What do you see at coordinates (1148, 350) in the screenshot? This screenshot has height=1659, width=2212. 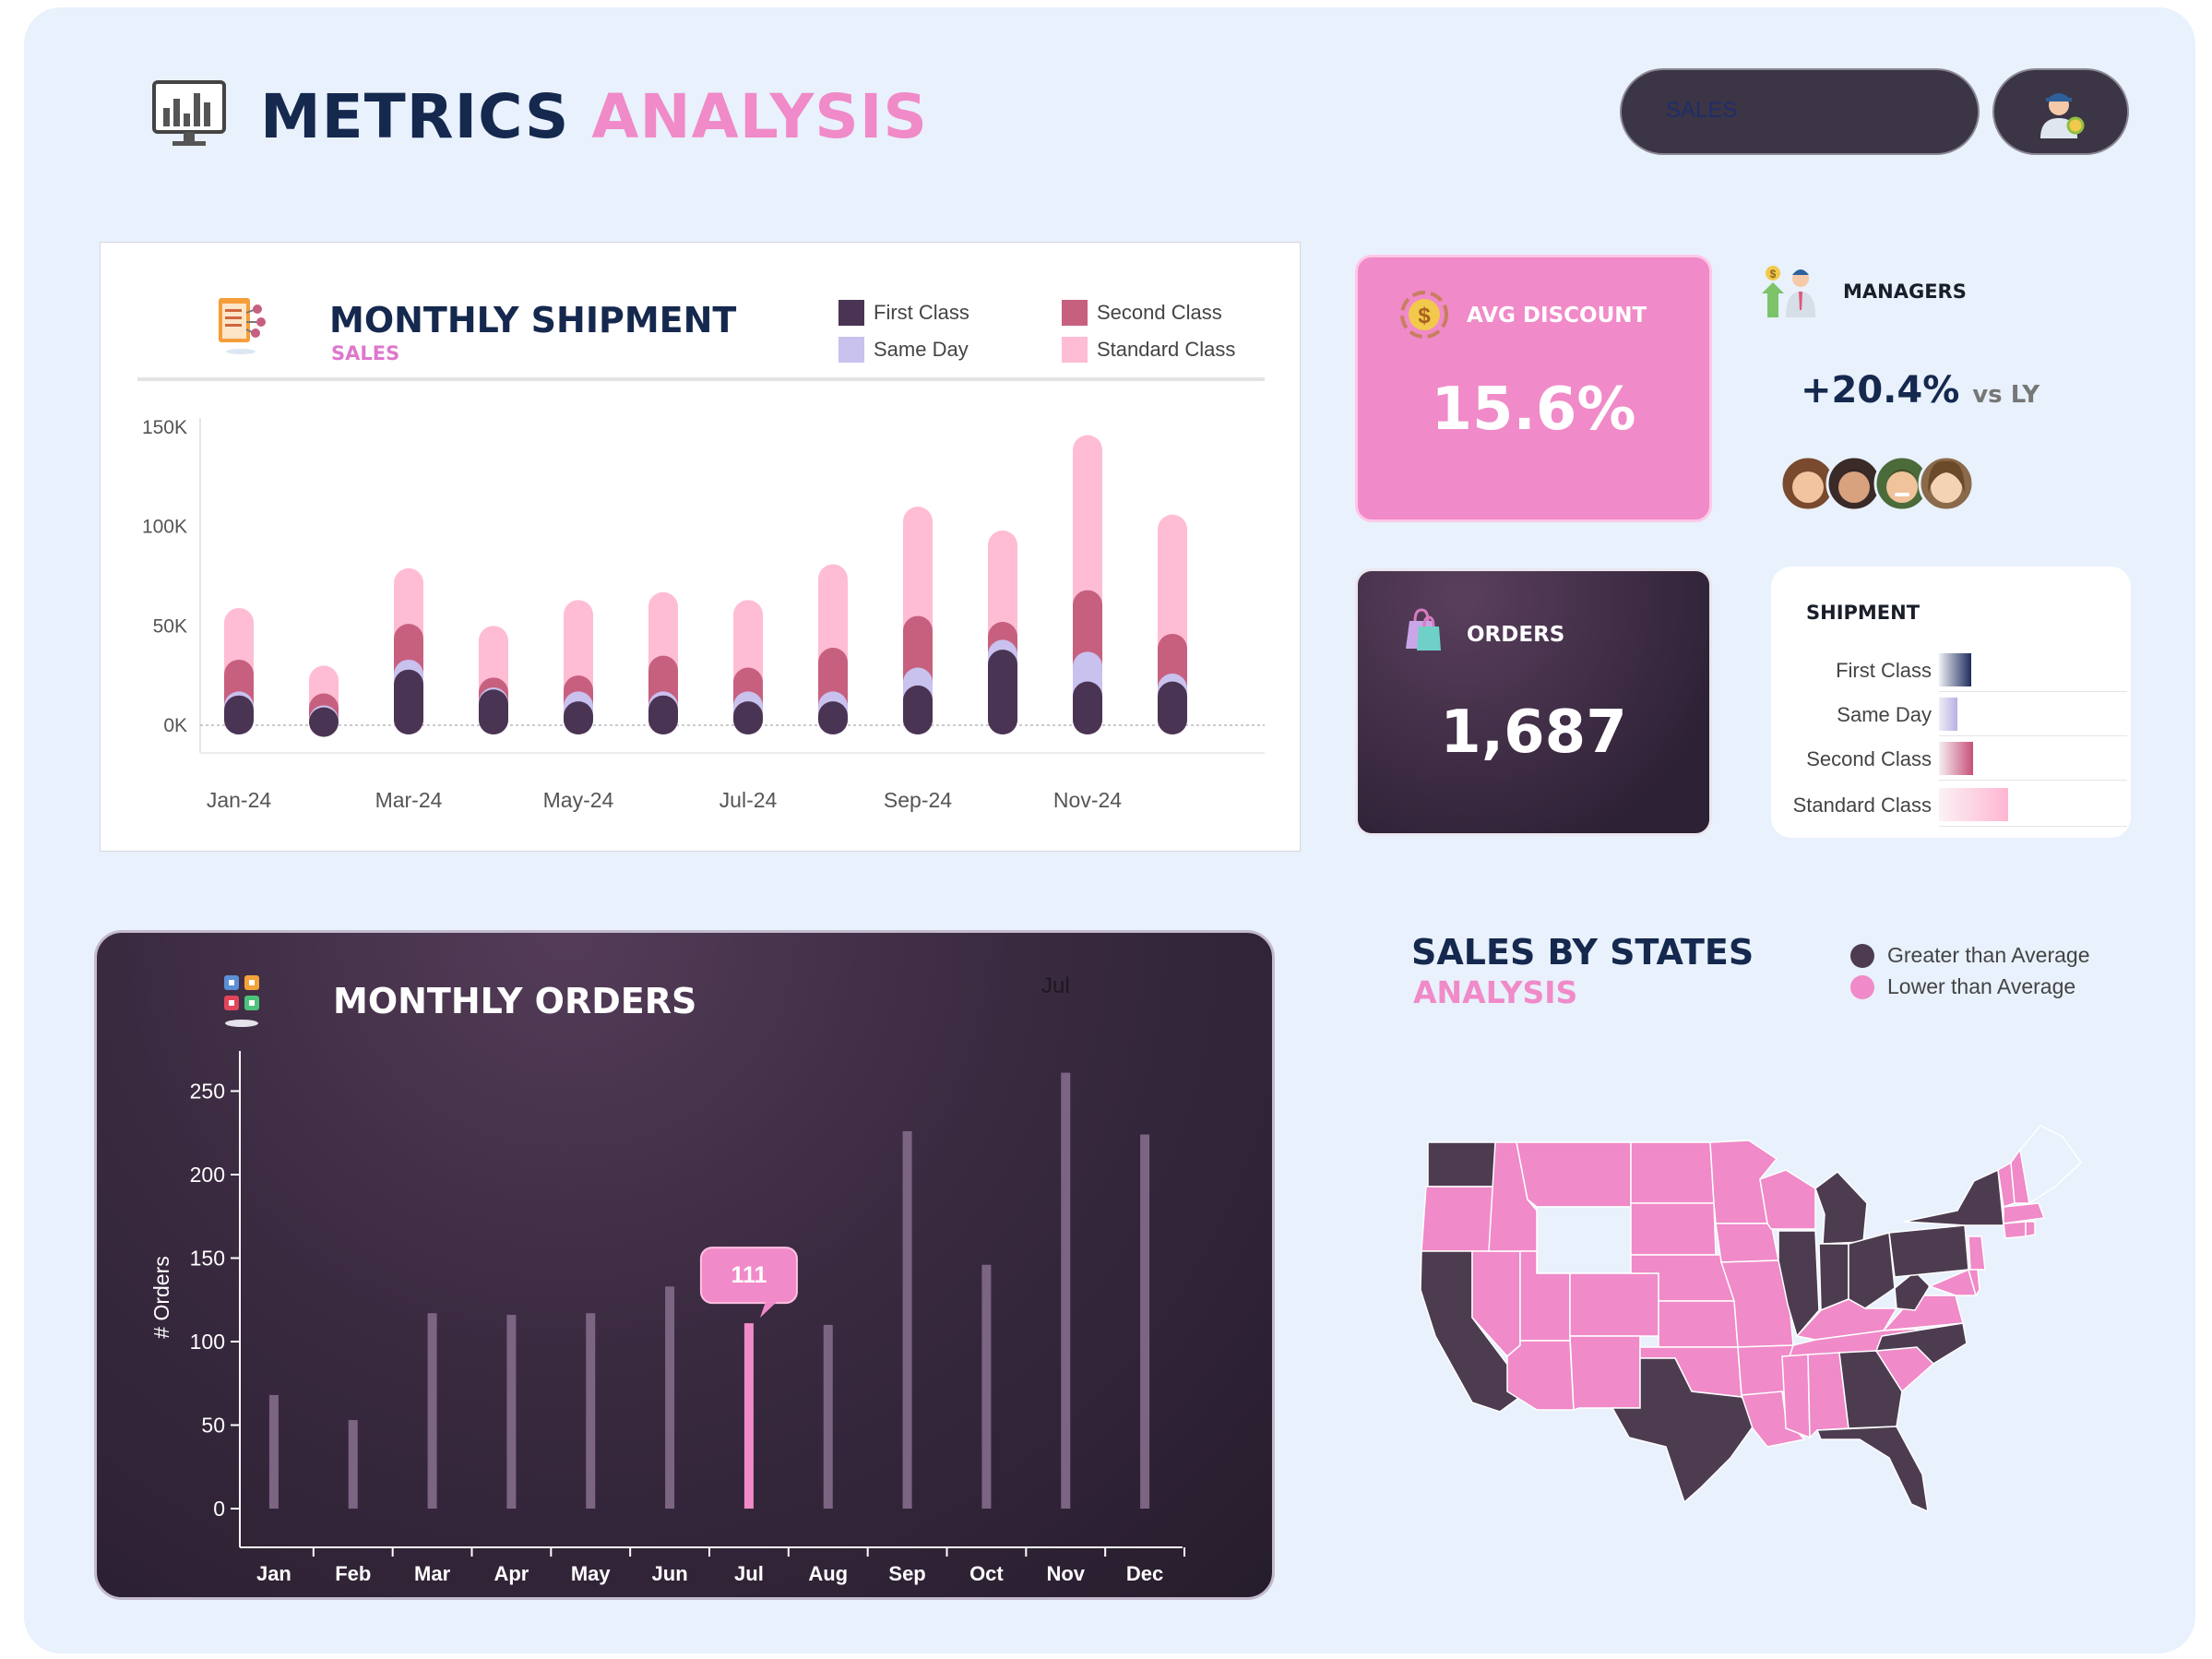 I see `legend-standard-class: Standard Class` at bounding box center [1148, 350].